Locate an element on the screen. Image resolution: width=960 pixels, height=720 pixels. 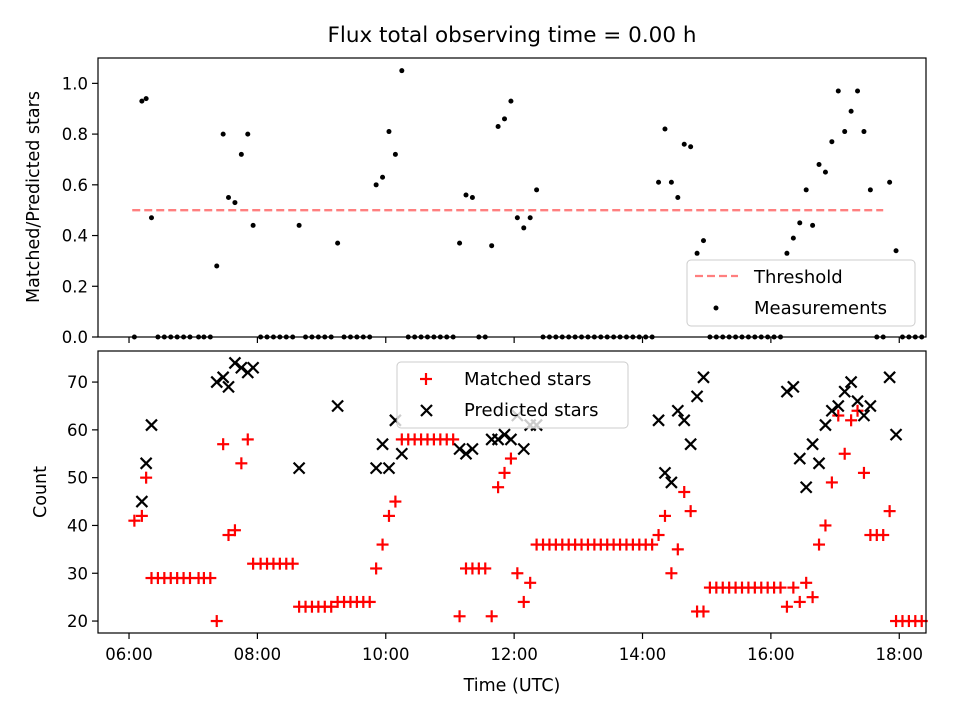
count-ytick-label: 40 is located at coordinates (77, 525).